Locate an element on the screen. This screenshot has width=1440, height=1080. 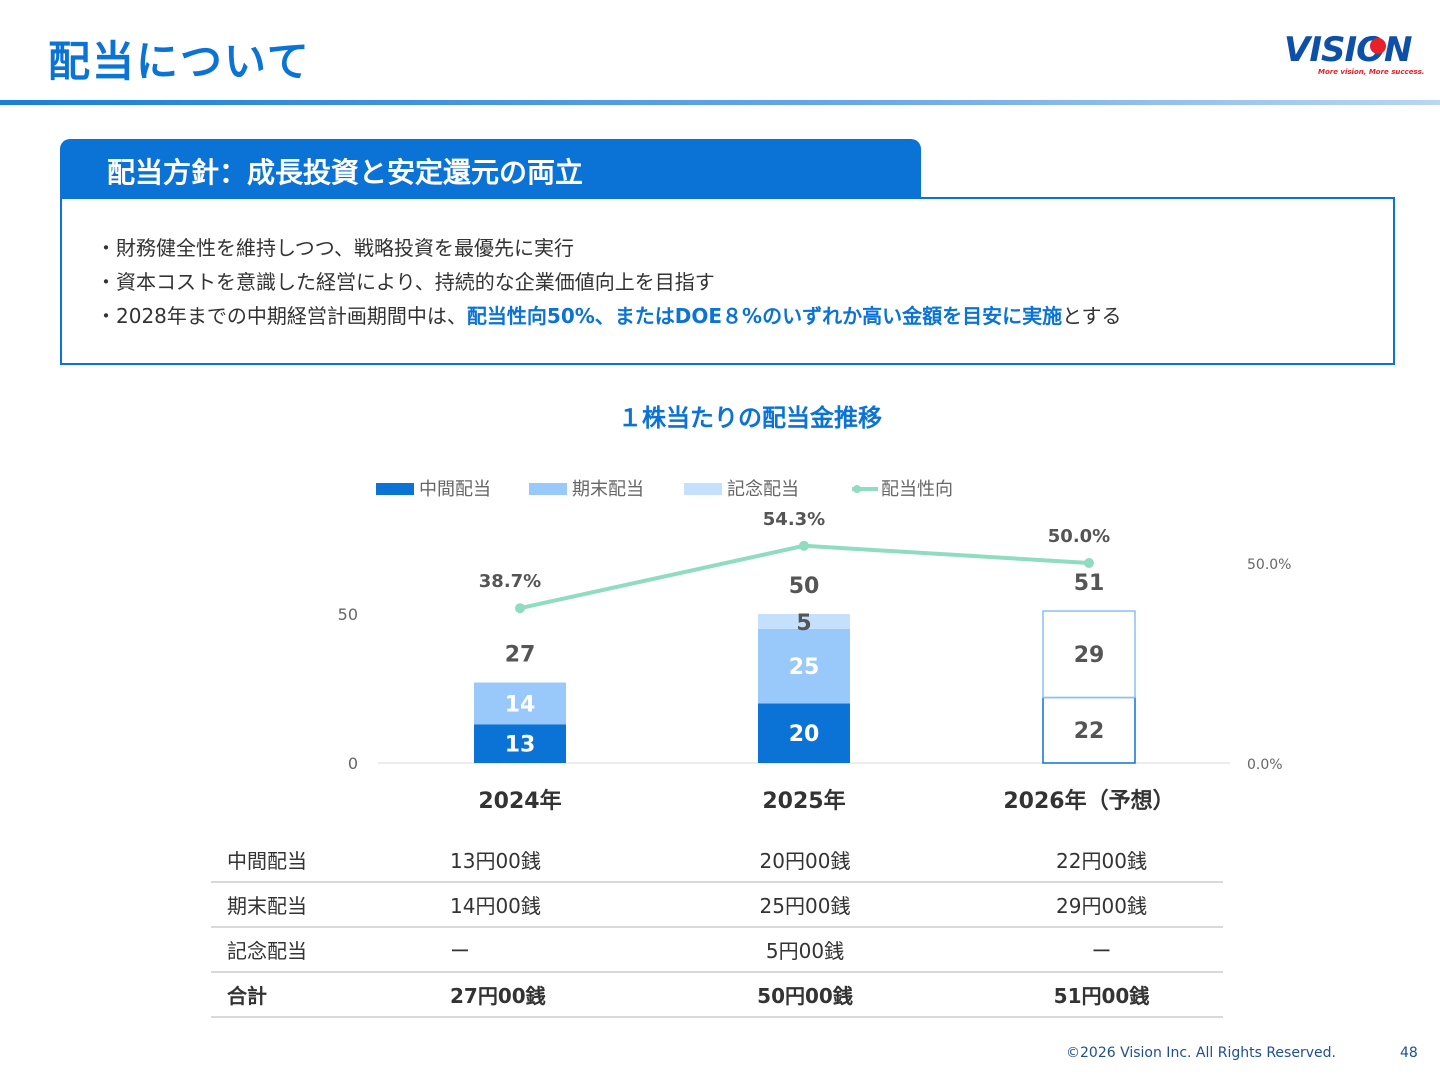
policy-item: ・資本コストを意識した経営により、持続的な企業価値向上を目指す is located at coordinates (405, 282).